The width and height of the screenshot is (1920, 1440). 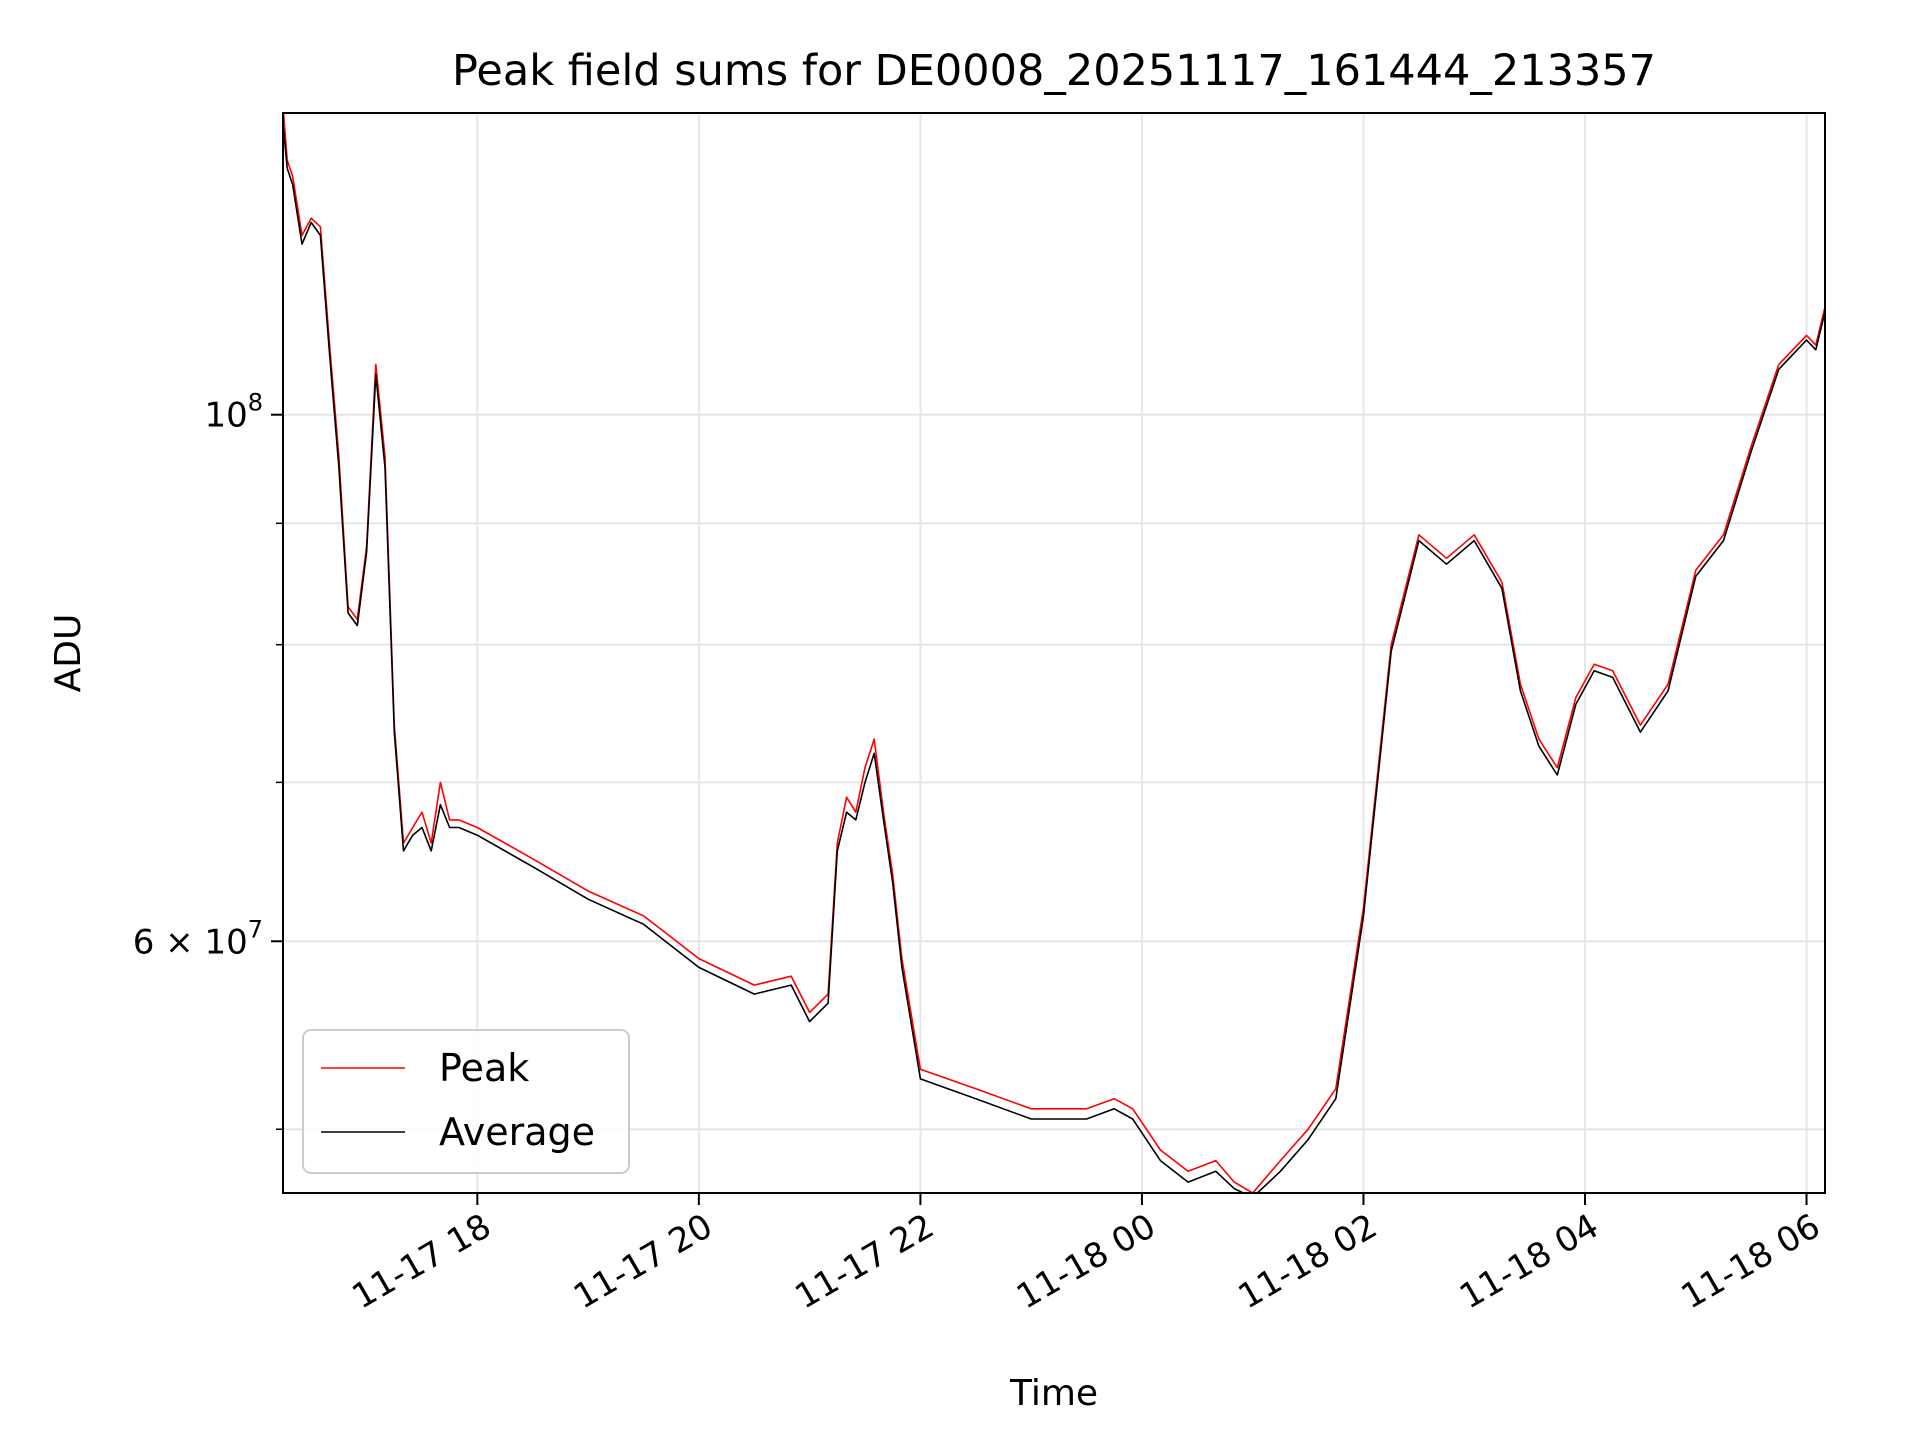 What do you see at coordinates (68, 653) in the screenshot?
I see `y-axis-label: ADU` at bounding box center [68, 653].